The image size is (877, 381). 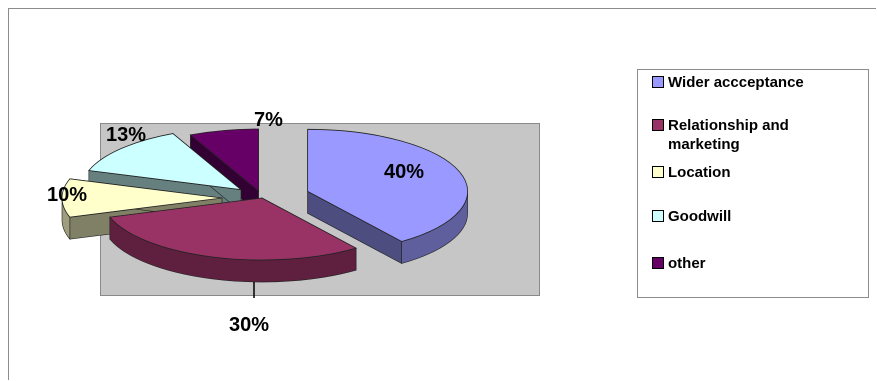 I want to click on legend-item-location: Location, so click(x=760, y=172).